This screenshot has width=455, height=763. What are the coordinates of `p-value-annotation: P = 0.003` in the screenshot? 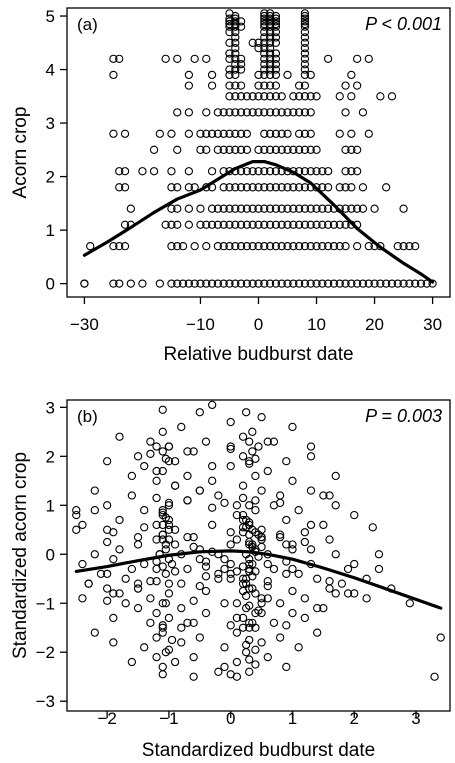 It's located at (403, 416).